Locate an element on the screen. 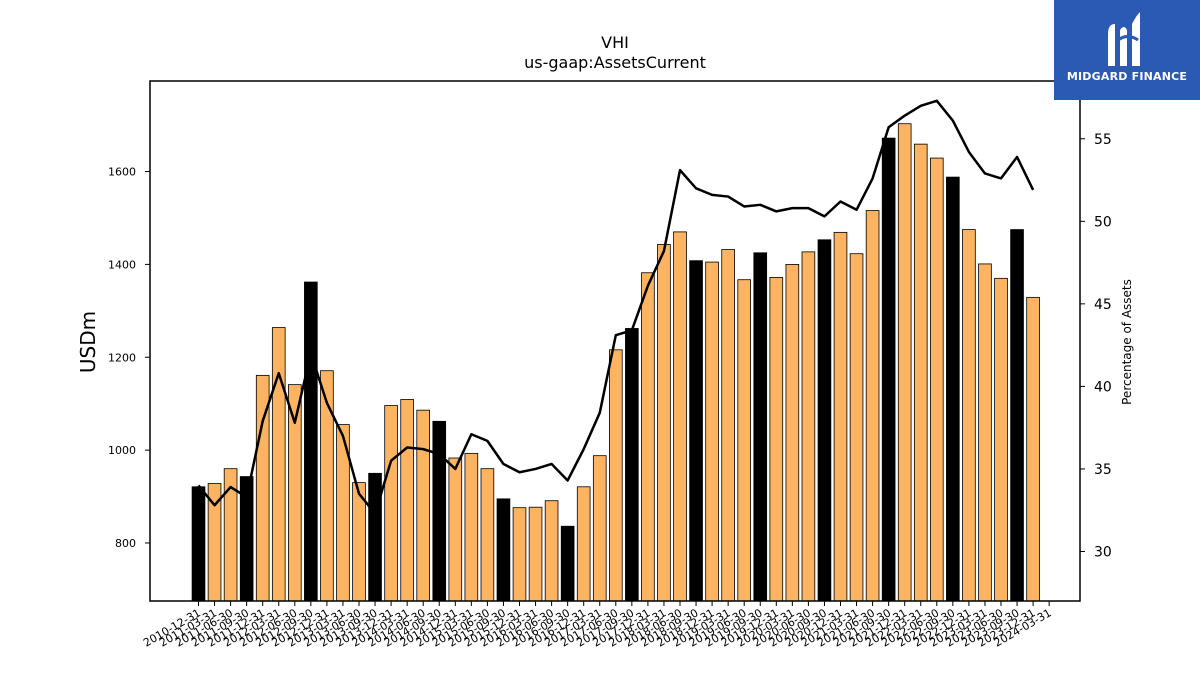 This screenshot has width=1200, height=675. y2-tick-label: 55 is located at coordinates (1103, 140).